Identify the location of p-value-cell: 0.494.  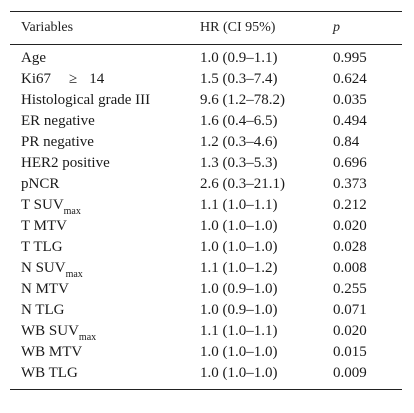
(350, 121).